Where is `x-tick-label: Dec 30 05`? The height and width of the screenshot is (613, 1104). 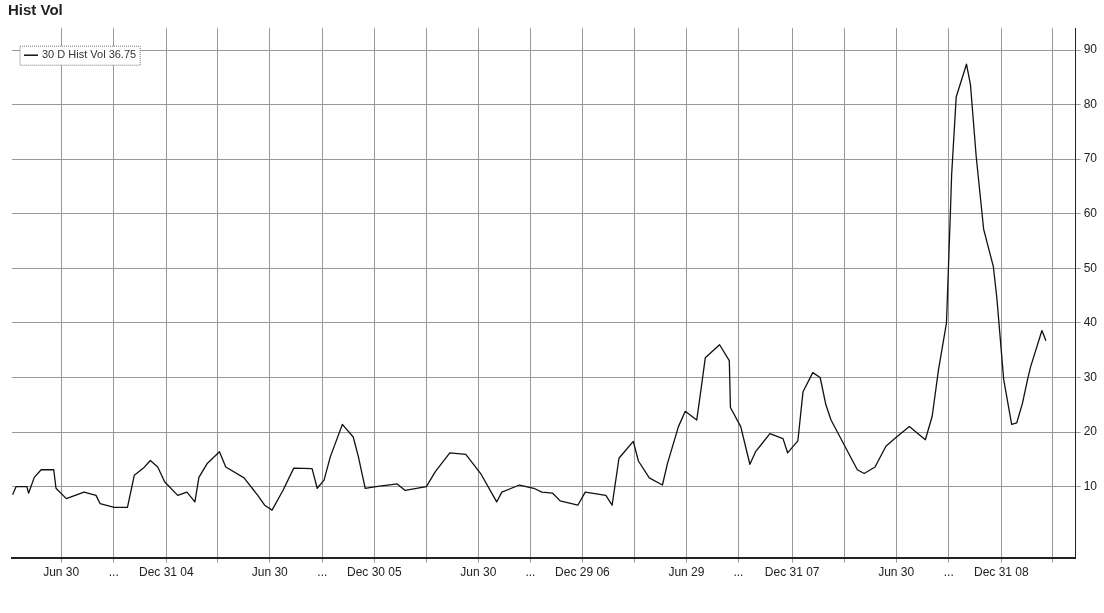
x-tick-label: Dec 30 05 is located at coordinates (375, 572).